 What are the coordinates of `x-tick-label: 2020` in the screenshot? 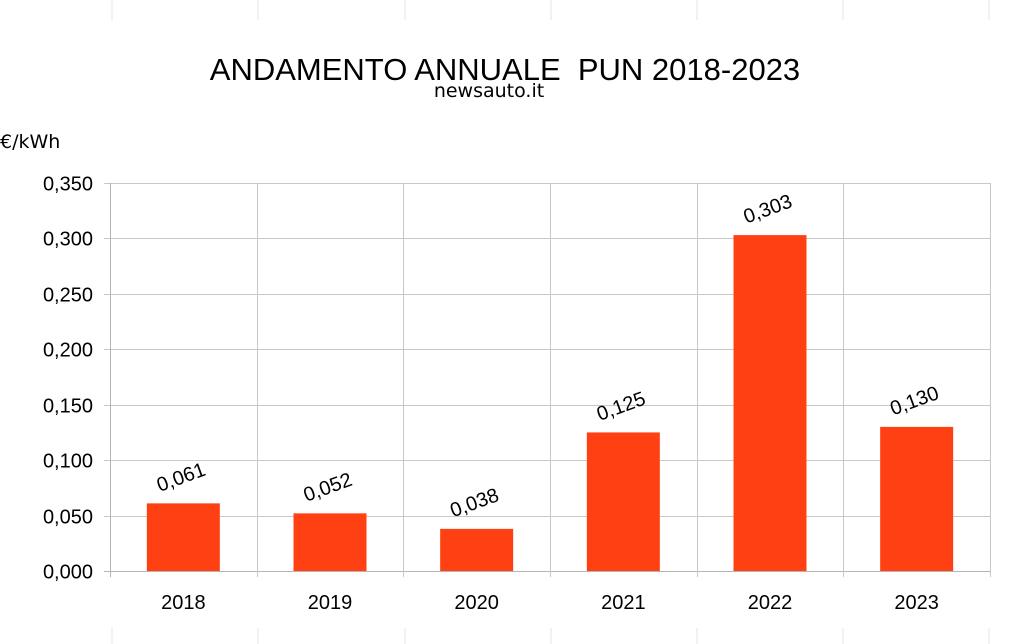 It's located at (476, 603).